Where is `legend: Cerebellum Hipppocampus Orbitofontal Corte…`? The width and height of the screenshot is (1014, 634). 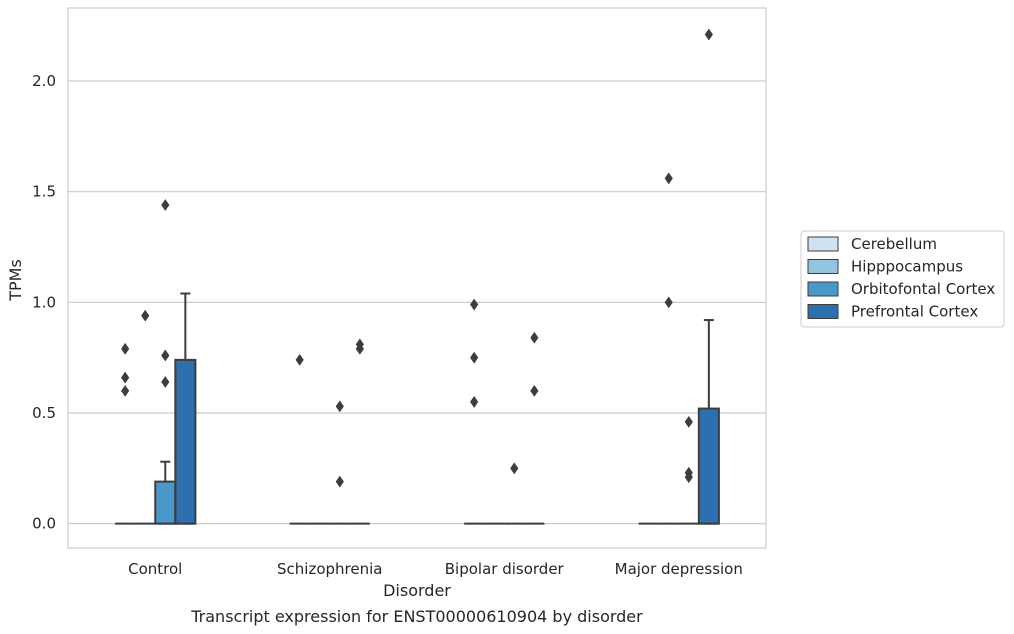 legend: Cerebellum Hipppocampus Orbitofontal Corte… is located at coordinates (902, 279).